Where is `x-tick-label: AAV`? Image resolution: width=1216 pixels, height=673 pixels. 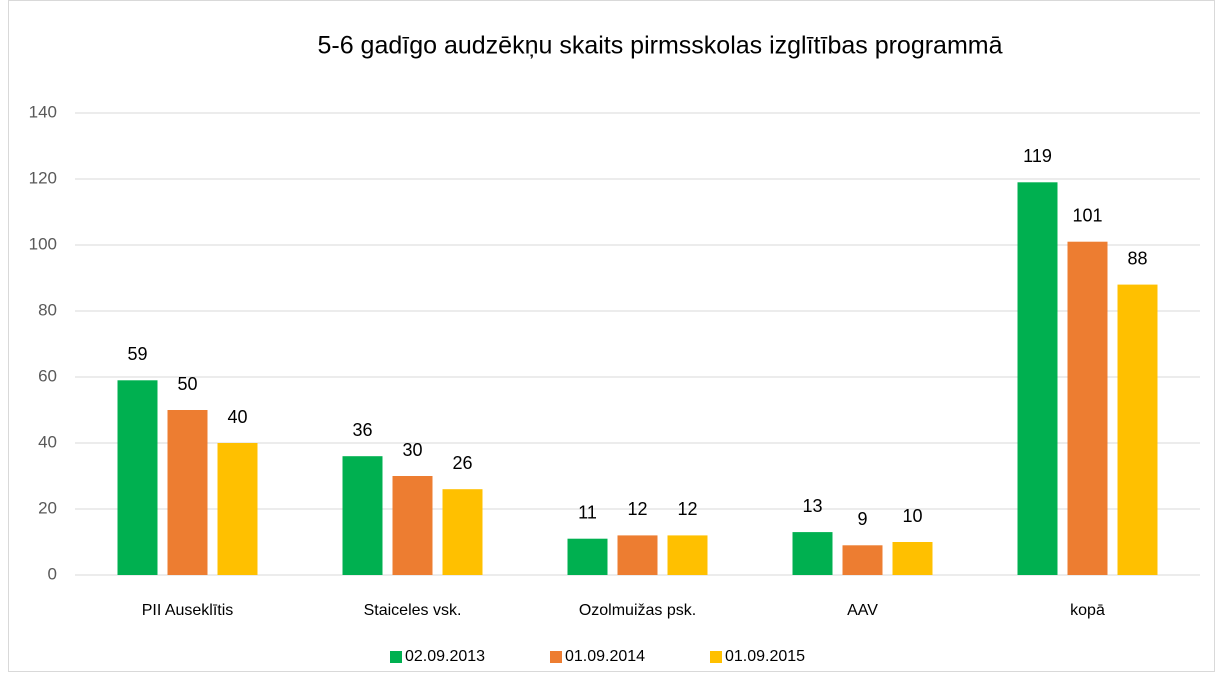 x-tick-label: AAV is located at coordinates (862, 610).